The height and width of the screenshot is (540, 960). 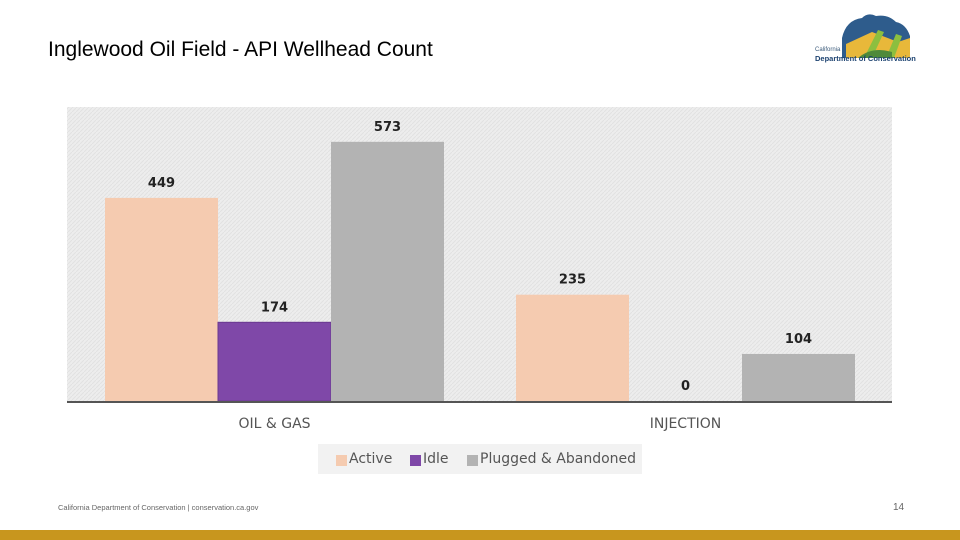 I want to click on bar-plugged-injection, so click(x=798, y=377).